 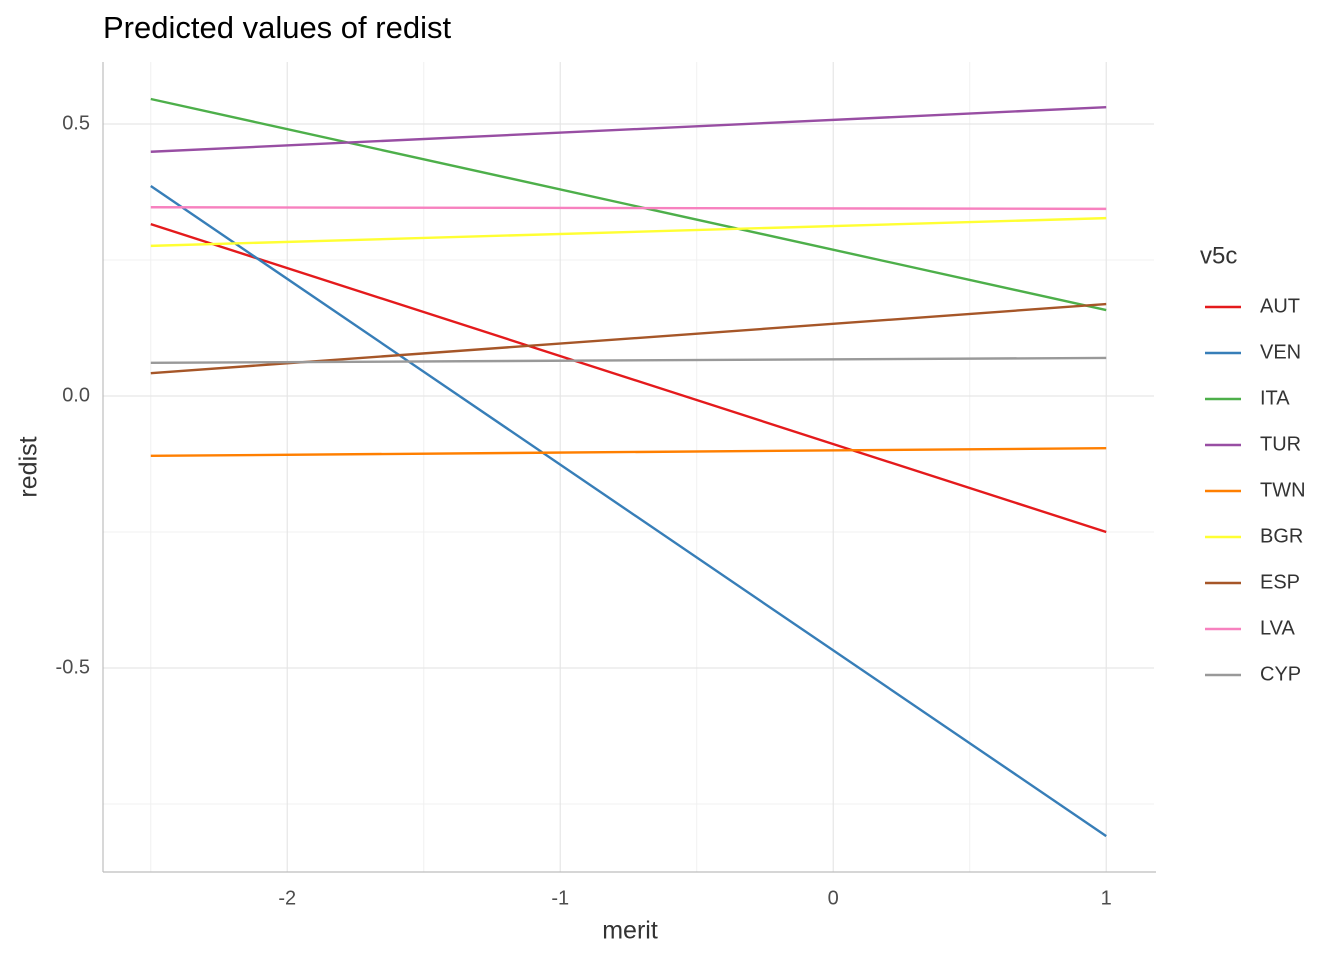 What do you see at coordinates (1280, 444) in the screenshot?
I see `legend-label: TUR` at bounding box center [1280, 444].